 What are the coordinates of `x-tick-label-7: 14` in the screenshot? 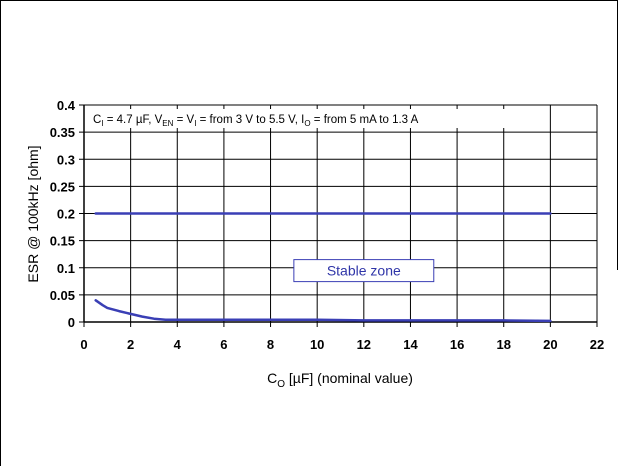 It's located at (410, 344).